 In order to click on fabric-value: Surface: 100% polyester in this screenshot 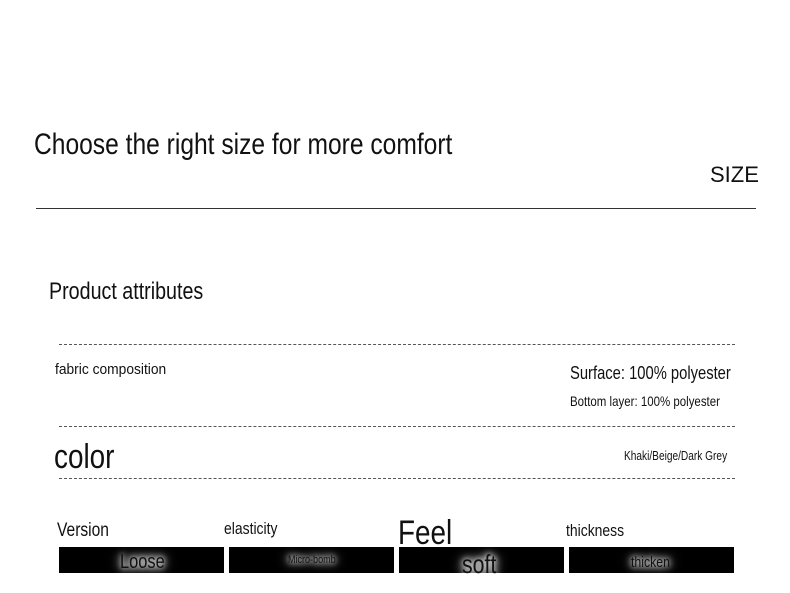, I will do `click(668, 373)`.